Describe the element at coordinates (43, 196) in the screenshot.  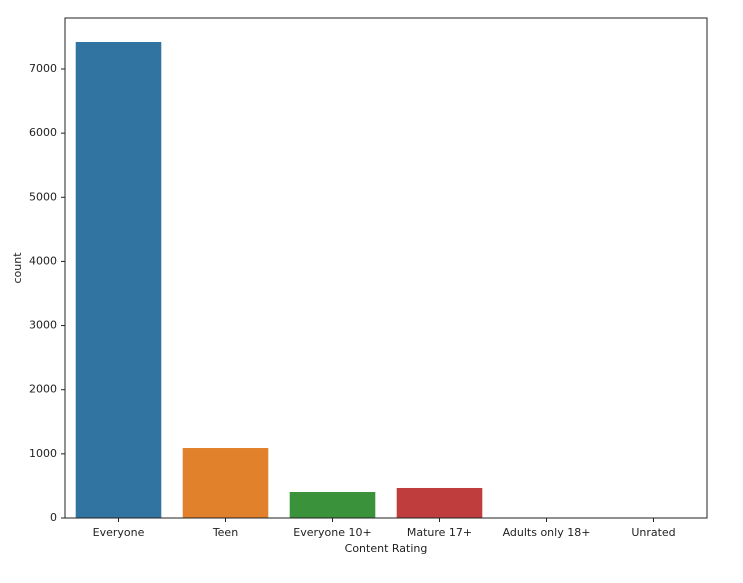
I see `y-tick-label: 5000` at that location.